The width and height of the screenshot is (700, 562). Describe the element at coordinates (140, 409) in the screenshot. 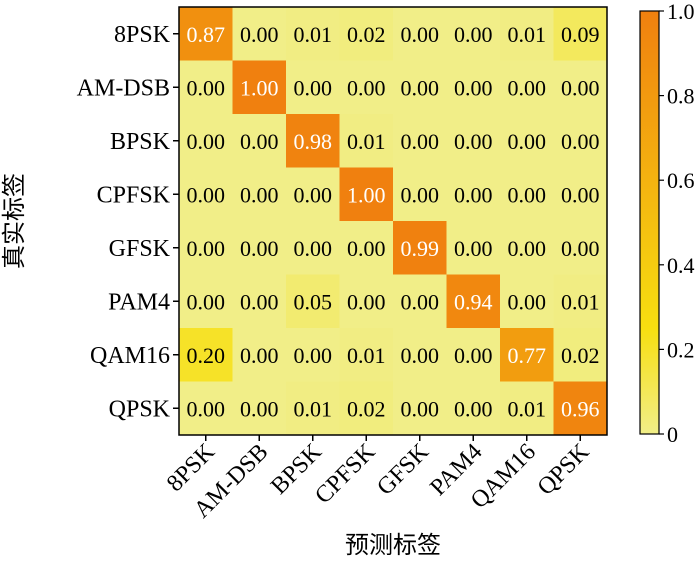

I see `y-tick-label: QPSK` at that location.